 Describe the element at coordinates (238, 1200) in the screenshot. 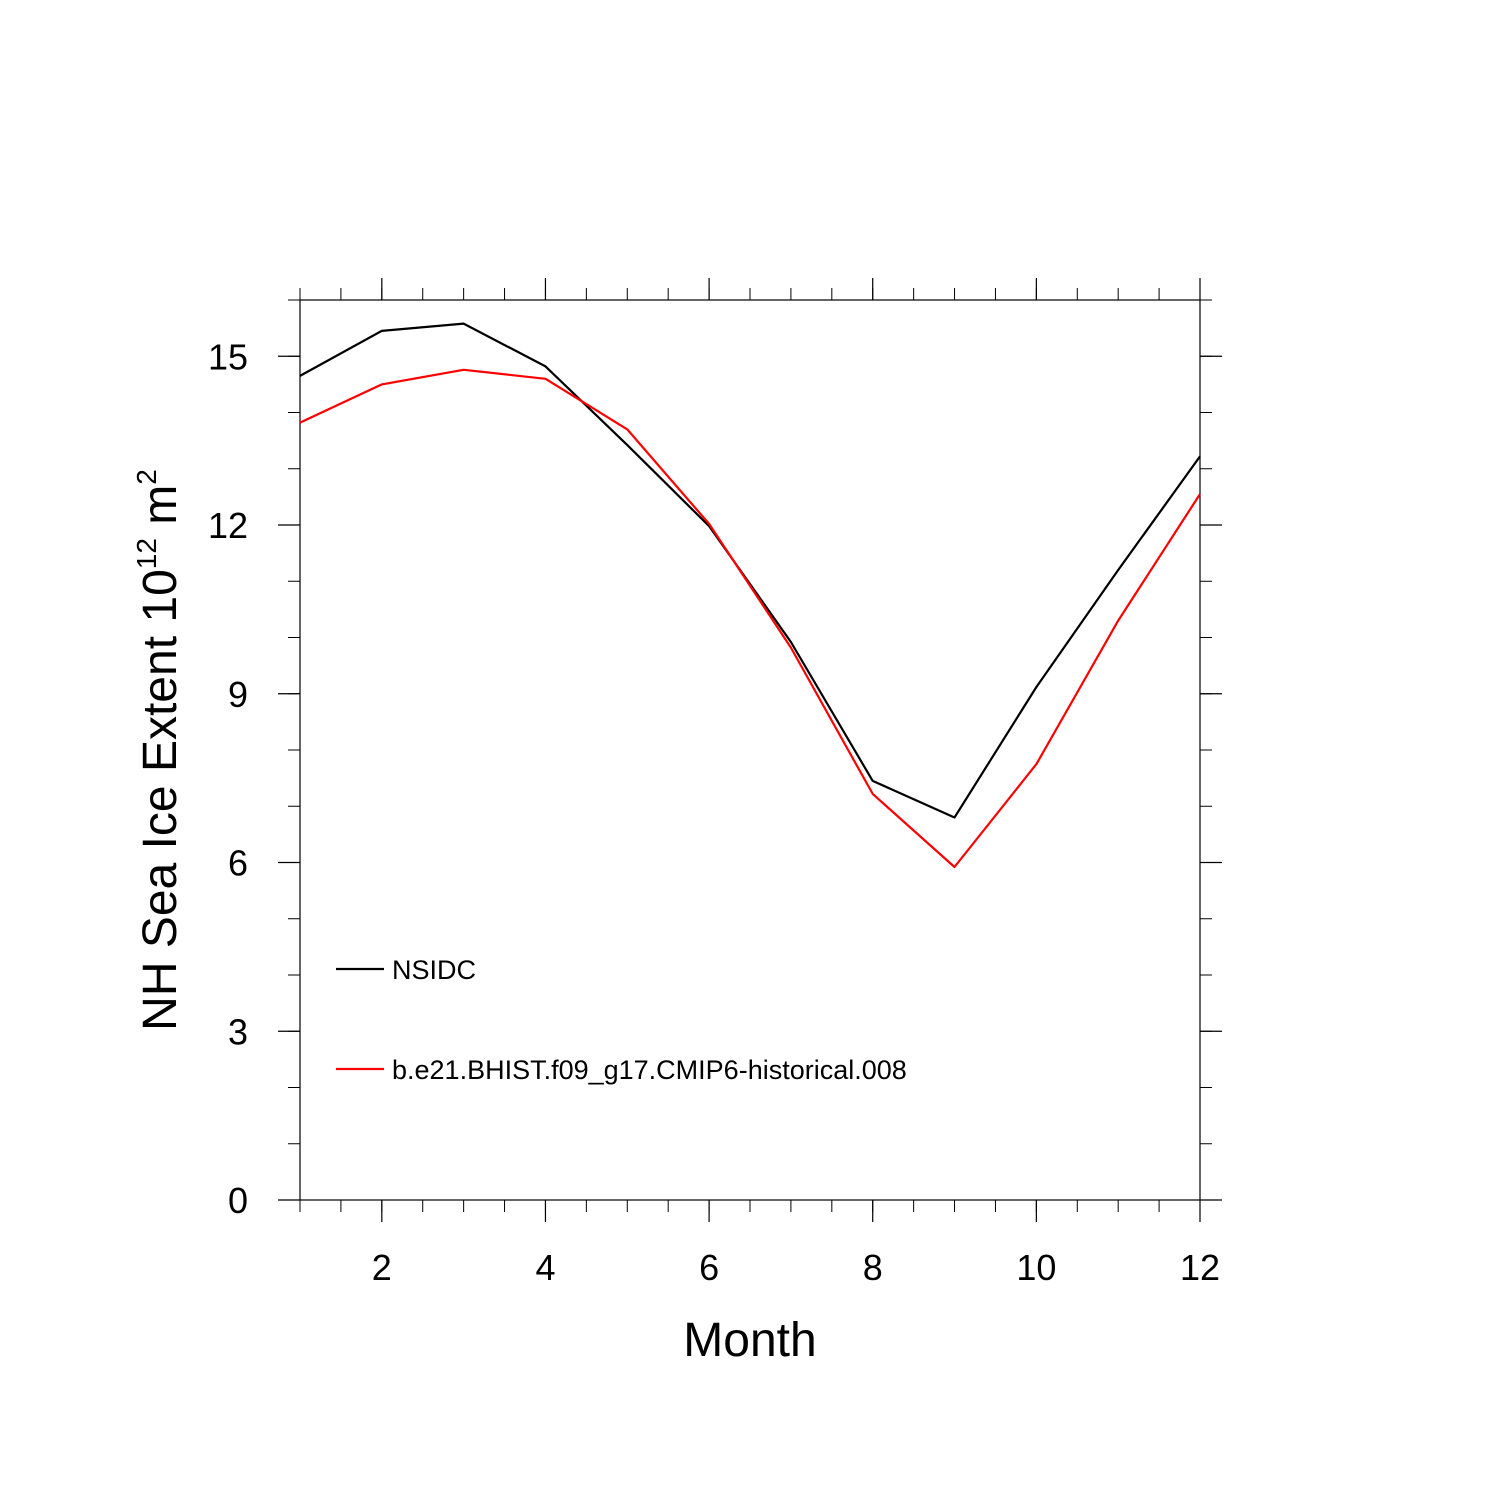

I see `y-tick-label: 0` at that location.